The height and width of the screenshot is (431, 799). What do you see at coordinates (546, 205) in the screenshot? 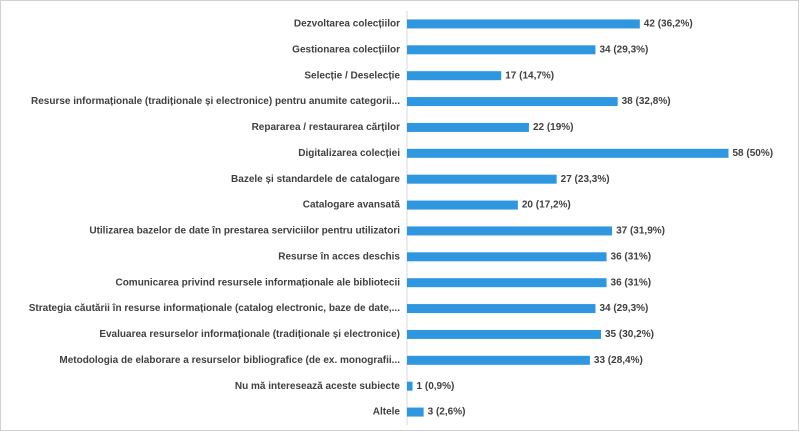
I see `value-label: 20 (17,2%)` at bounding box center [546, 205].